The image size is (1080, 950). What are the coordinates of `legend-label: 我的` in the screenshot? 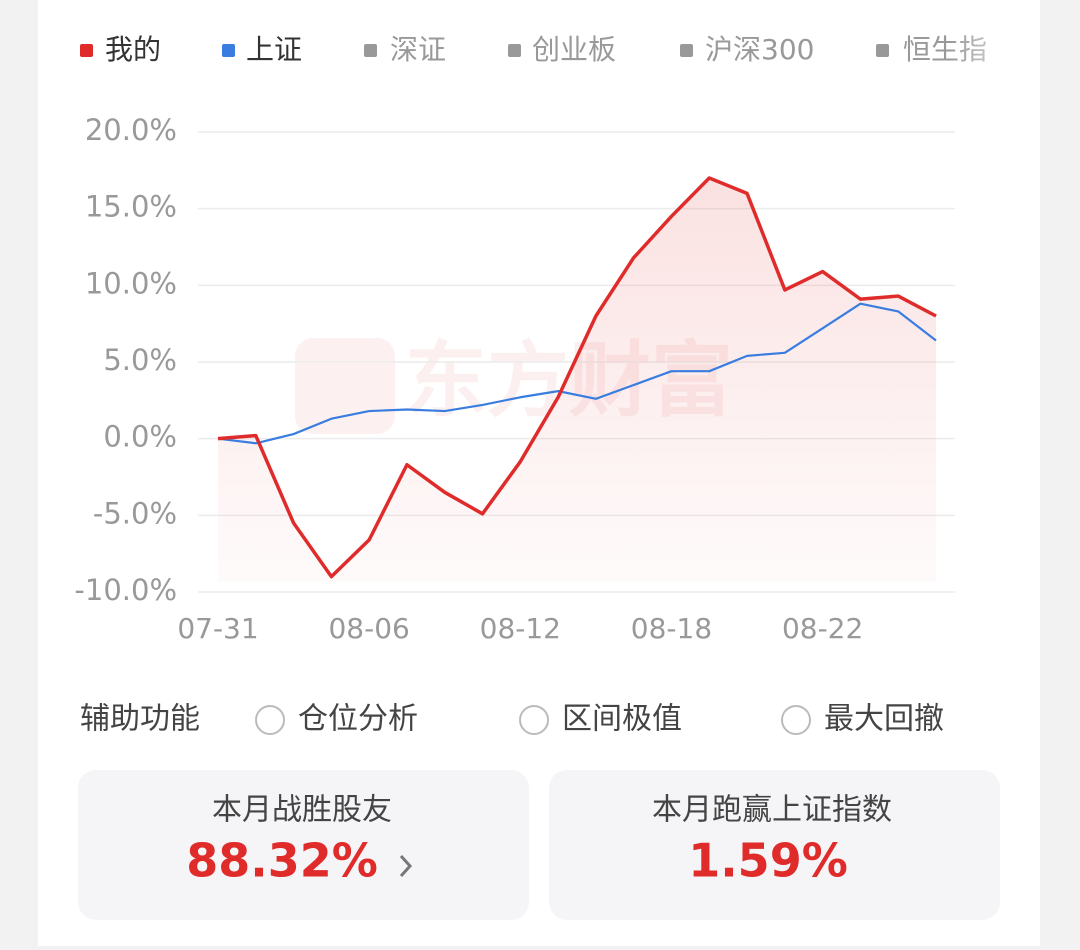 It's located at (133, 49).